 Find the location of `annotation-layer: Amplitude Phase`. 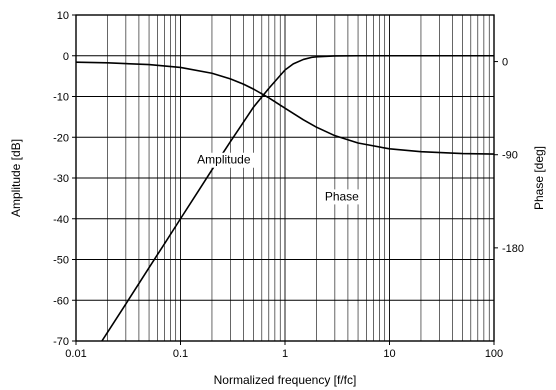

annotation-layer: Amplitude Phase is located at coordinates (276, 178).